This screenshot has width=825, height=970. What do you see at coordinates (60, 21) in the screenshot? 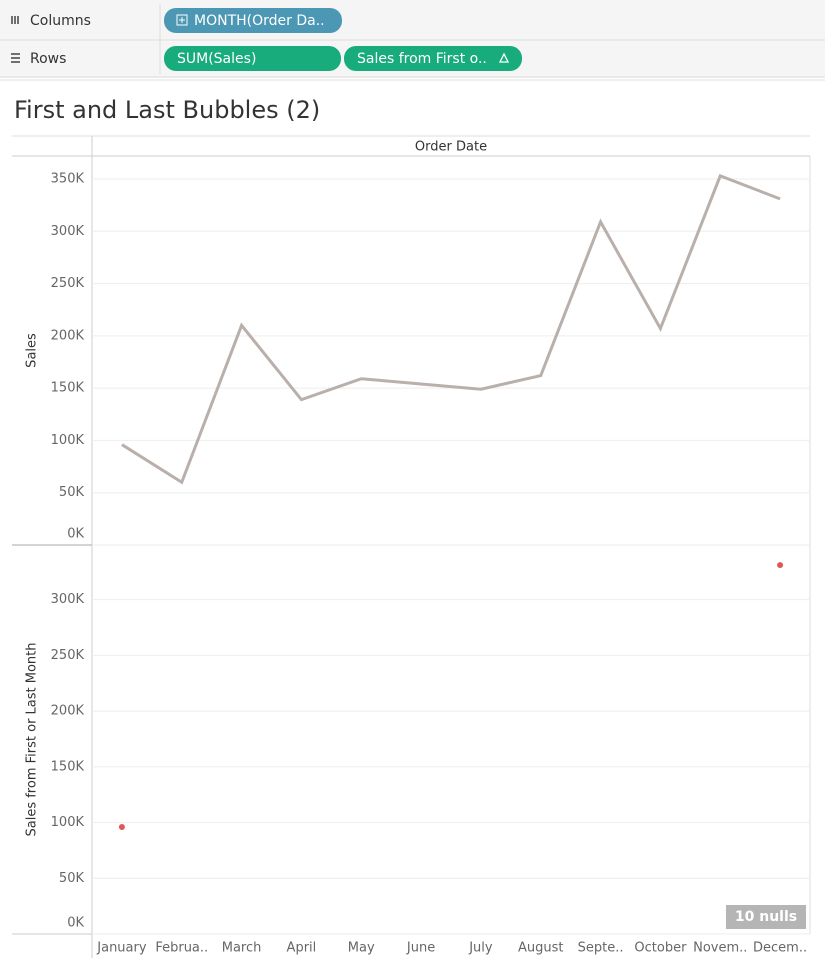
I see `shelf-label: Columns` at bounding box center [60, 21].